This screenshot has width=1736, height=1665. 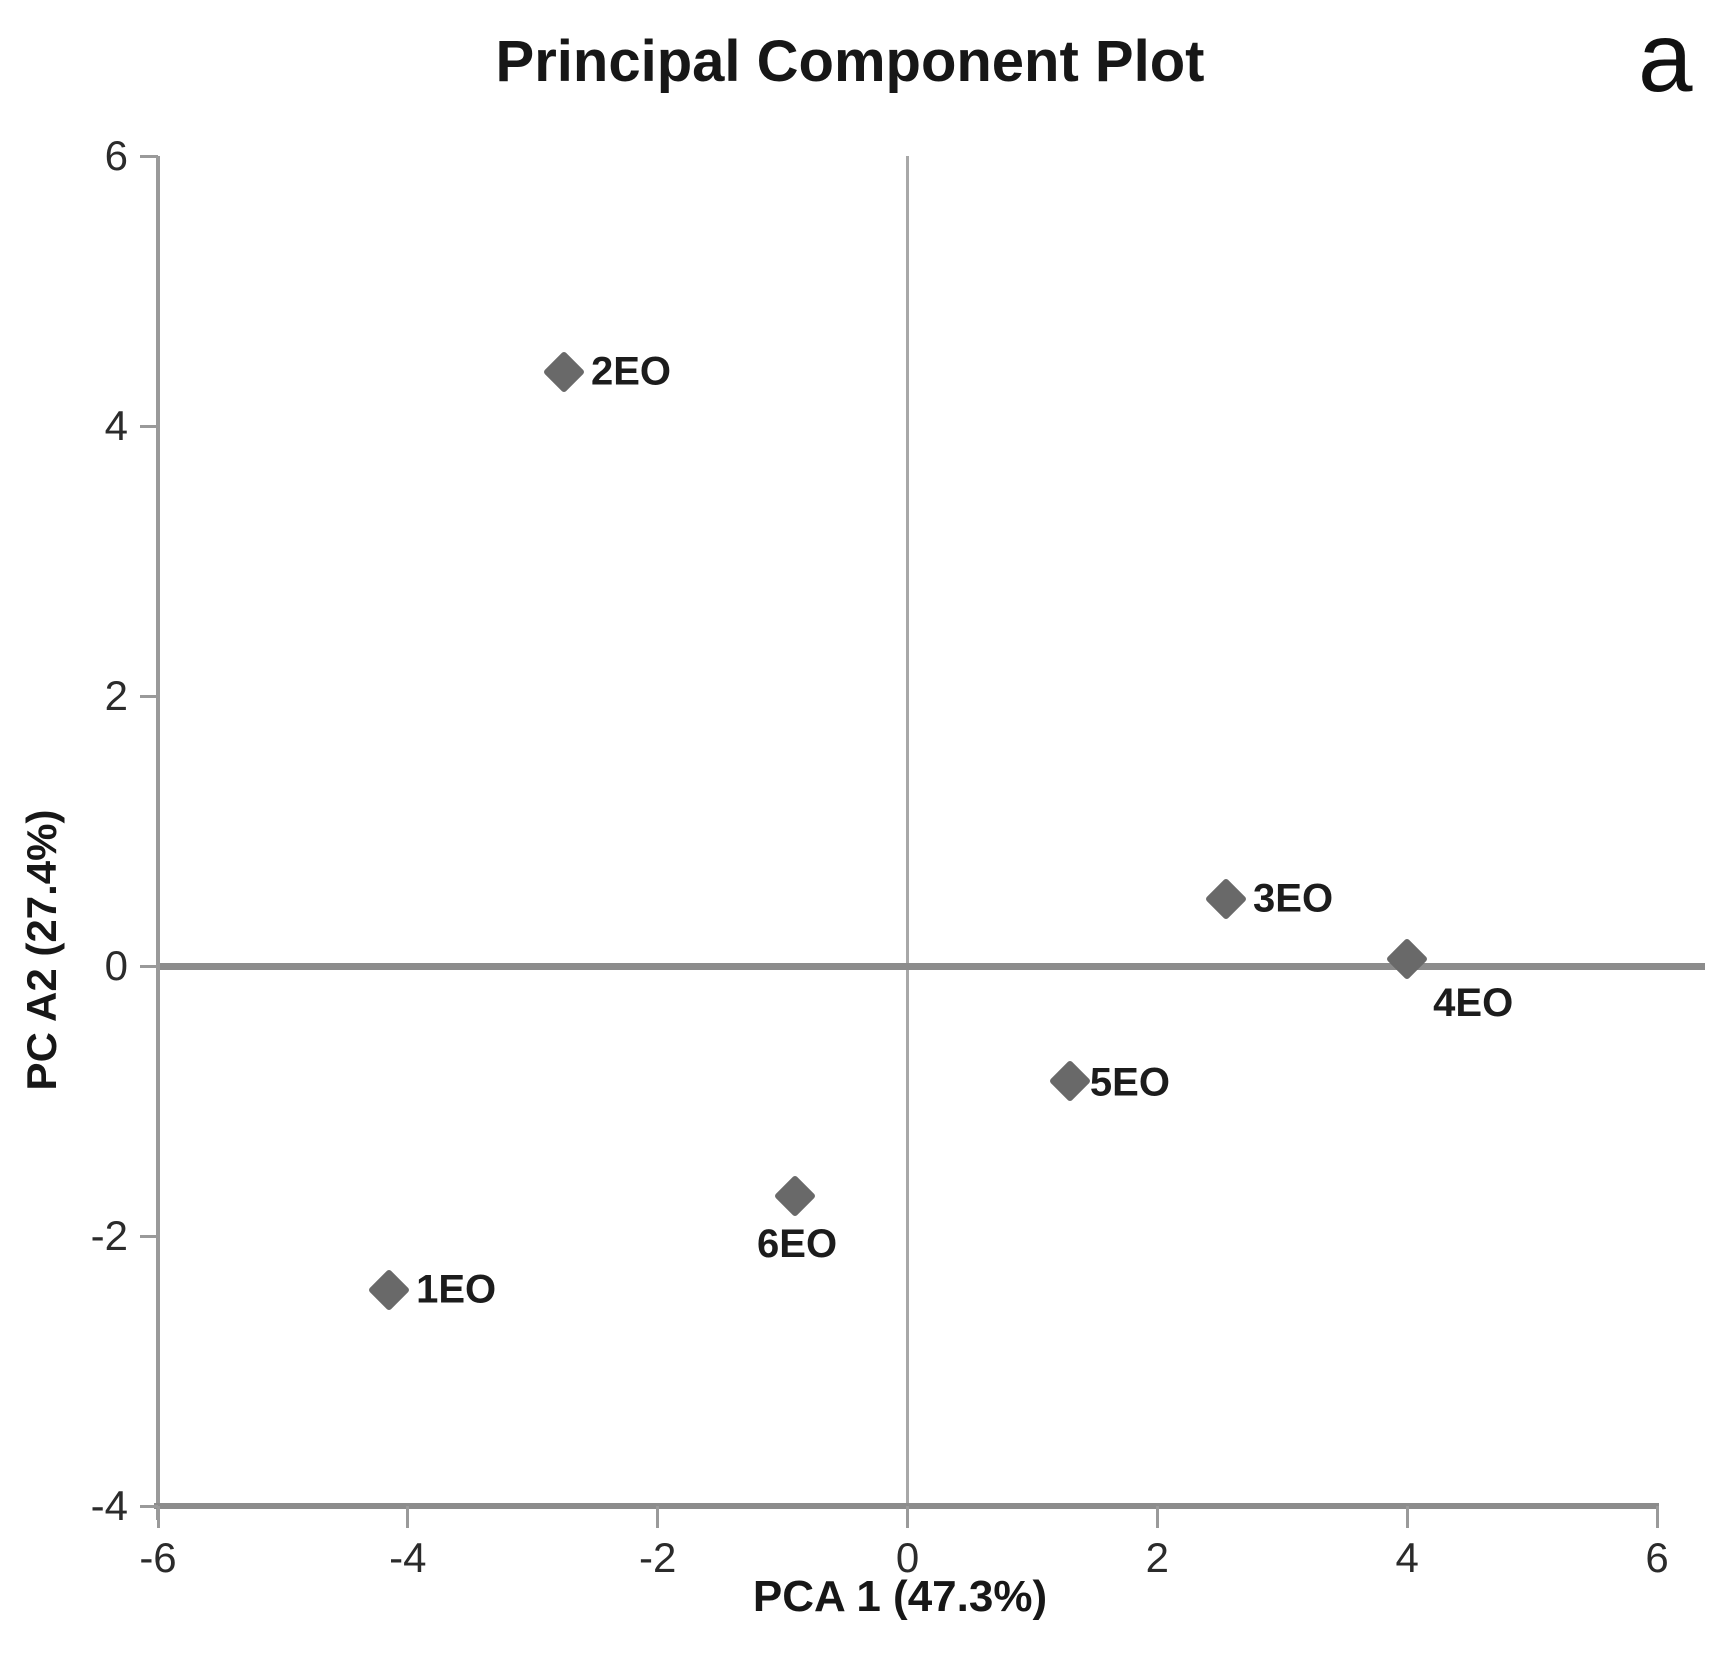 What do you see at coordinates (631, 371) in the screenshot?
I see `point-label: 2EO` at bounding box center [631, 371].